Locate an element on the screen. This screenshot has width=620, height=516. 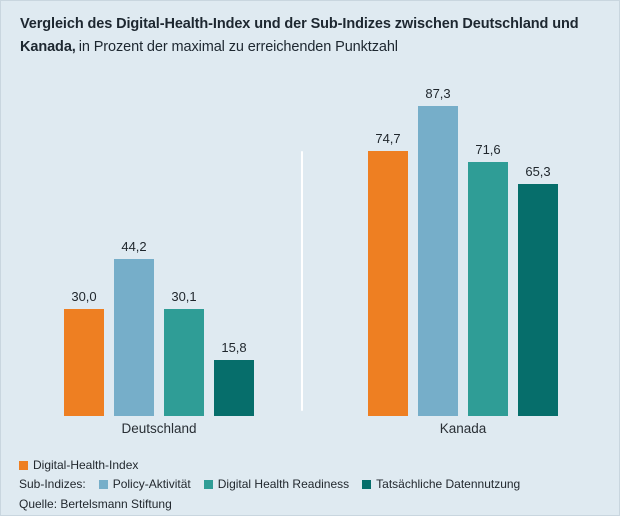
category-label-kanada: Kanada is located at coordinates (463, 428).